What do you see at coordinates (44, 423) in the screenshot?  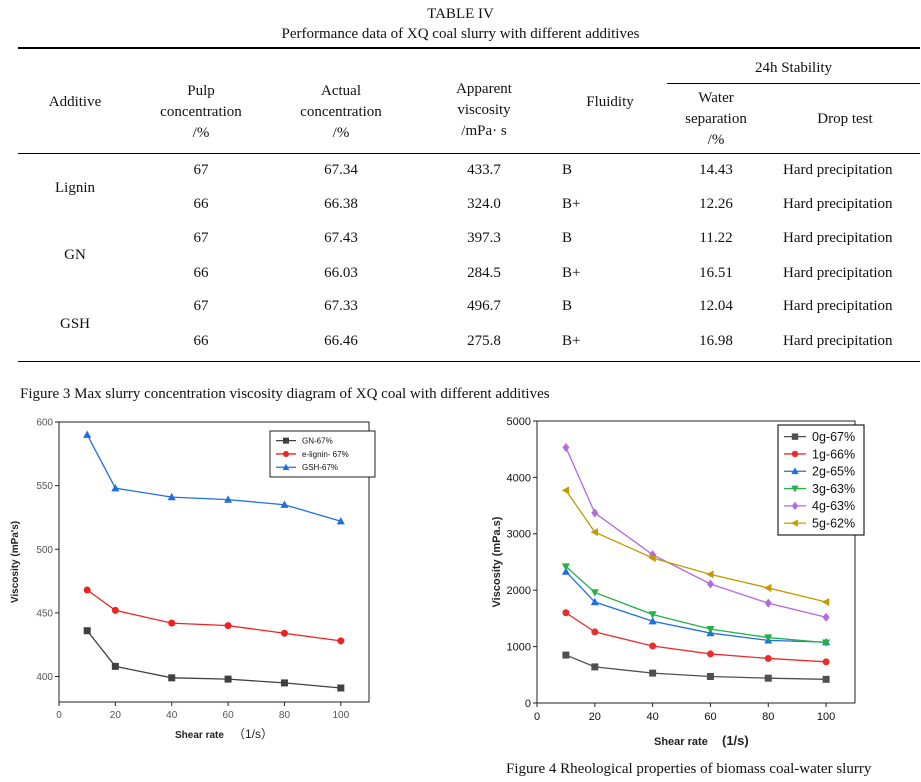 I see `y-tick-label: 600` at bounding box center [44, 423].